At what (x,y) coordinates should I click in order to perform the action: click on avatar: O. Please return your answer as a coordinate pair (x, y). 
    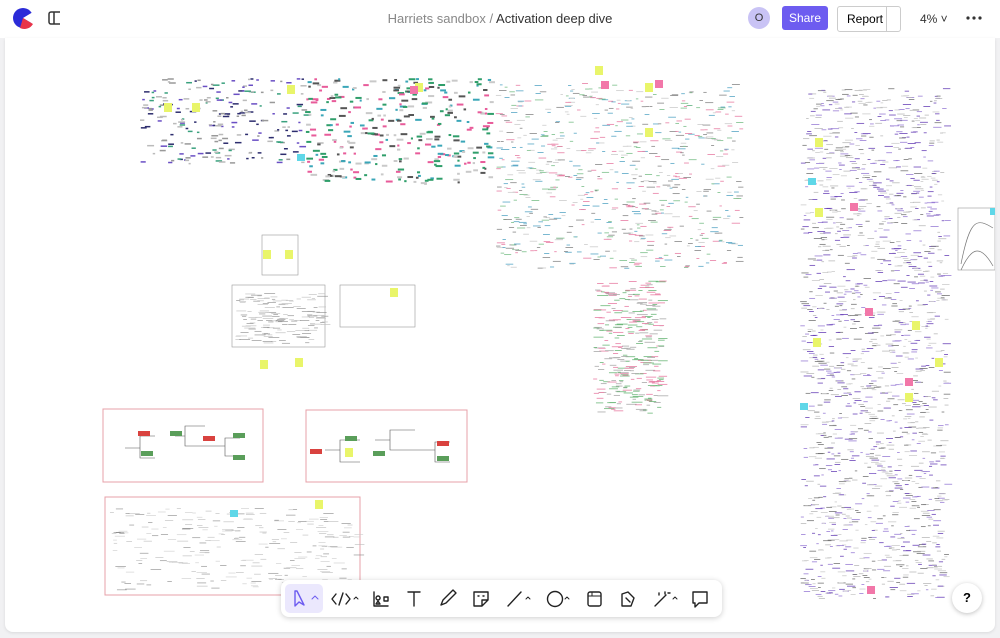
    Looking at the image, I should click on (759, 18).